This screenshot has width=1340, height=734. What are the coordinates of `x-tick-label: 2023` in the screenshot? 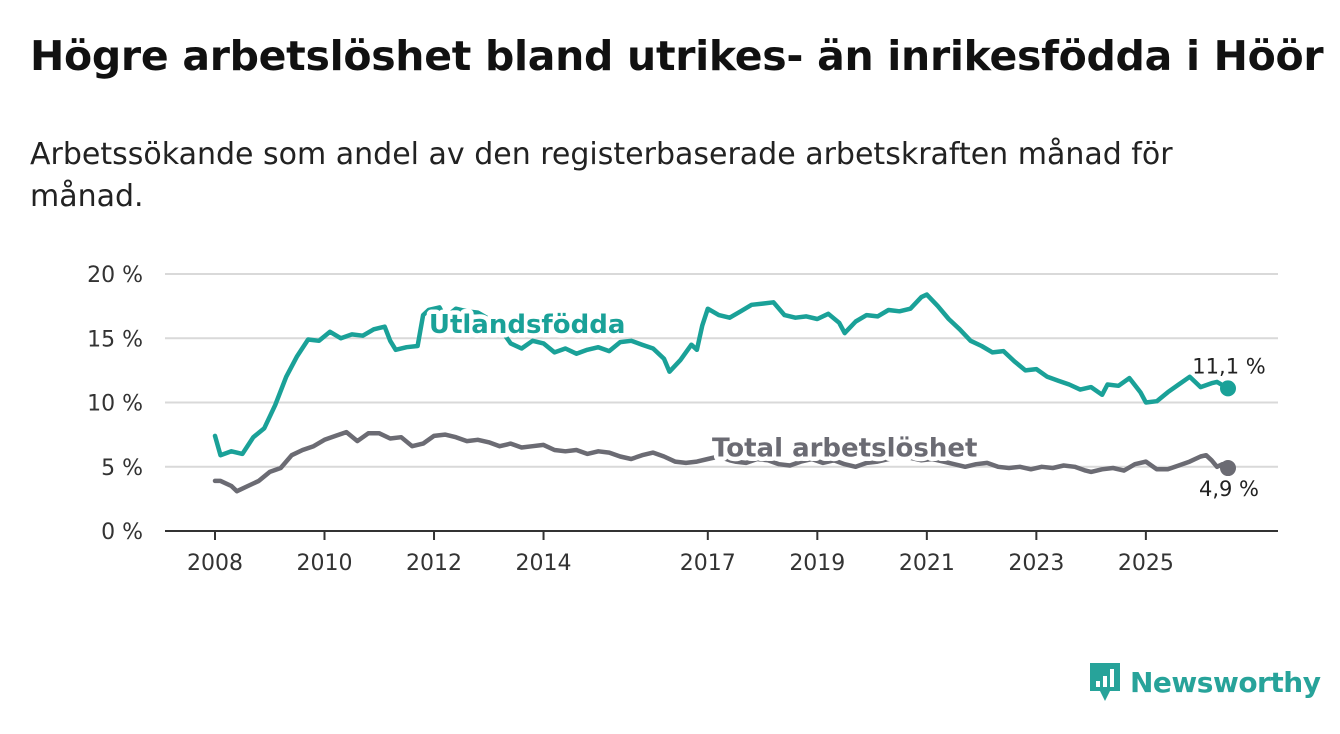 It's located at (1036, 563).